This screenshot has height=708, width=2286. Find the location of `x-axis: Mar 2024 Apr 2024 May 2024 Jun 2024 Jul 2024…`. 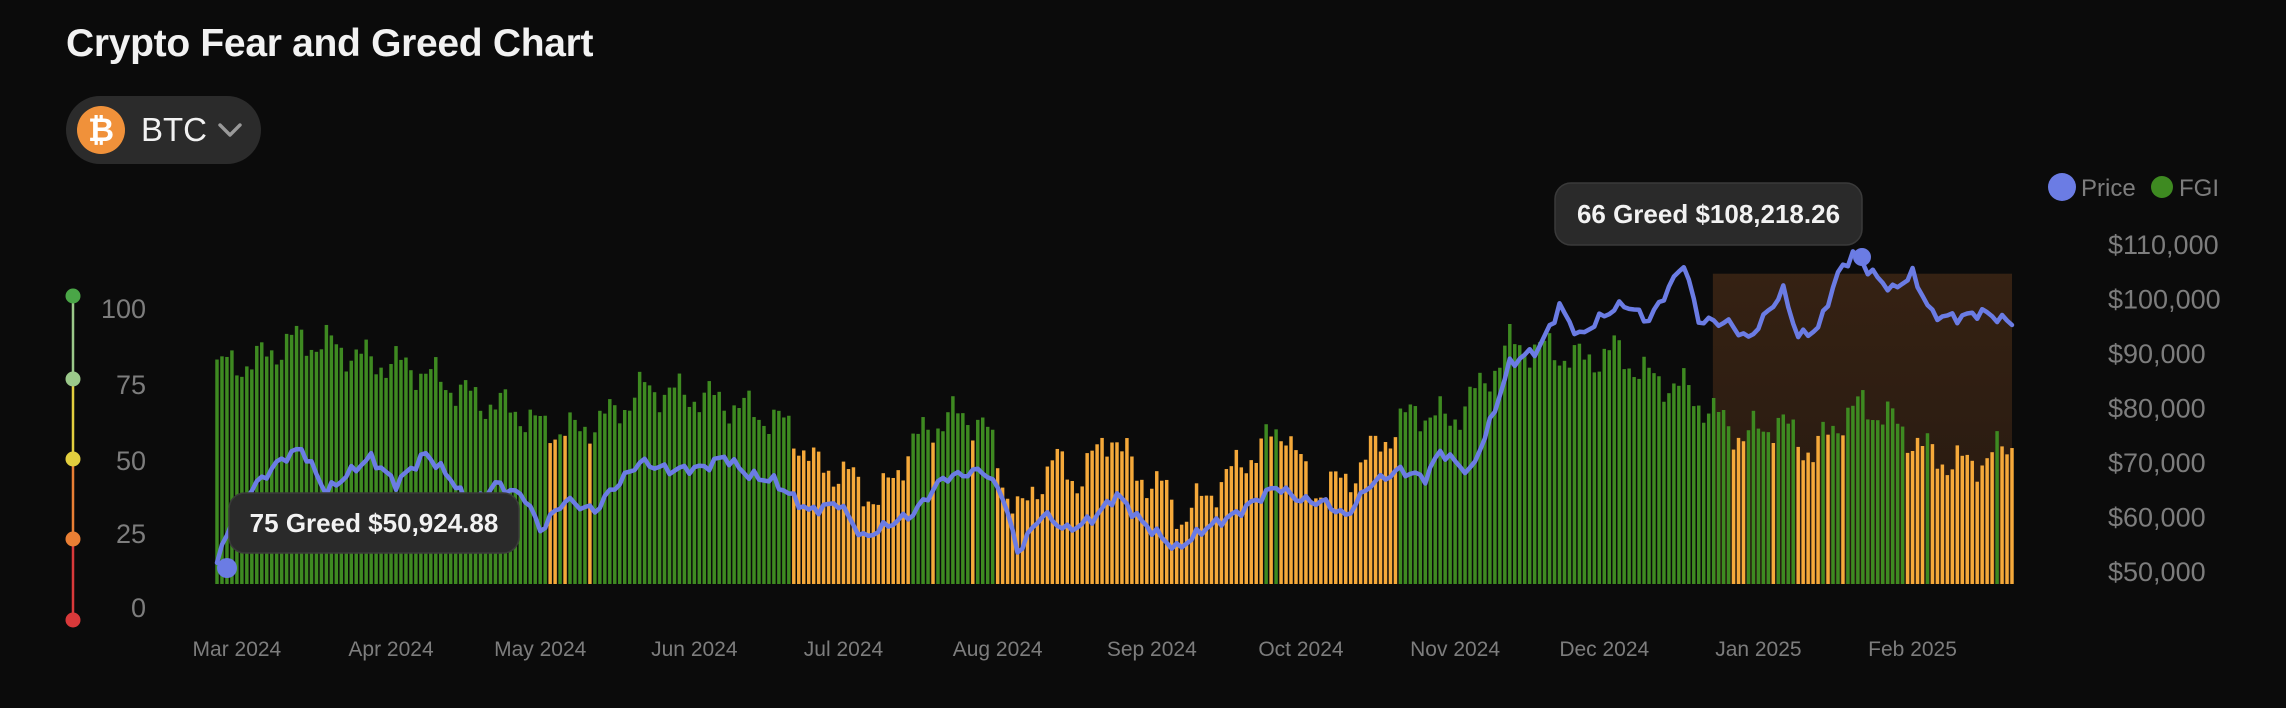

x-axis: Mar 2024 Apr 2024 May 2024 Jun 2024 Jul 2024… is located at coordinates (1075, 649).